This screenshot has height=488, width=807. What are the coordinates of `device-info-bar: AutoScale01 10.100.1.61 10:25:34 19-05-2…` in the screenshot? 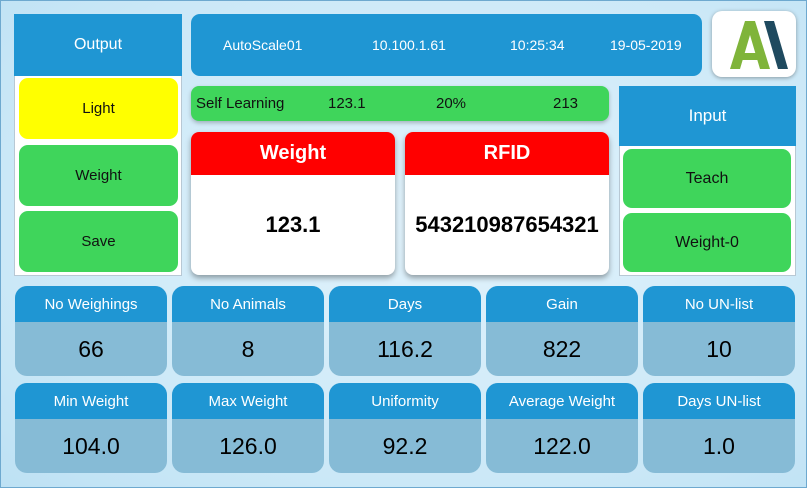 It's located at (446, 45).